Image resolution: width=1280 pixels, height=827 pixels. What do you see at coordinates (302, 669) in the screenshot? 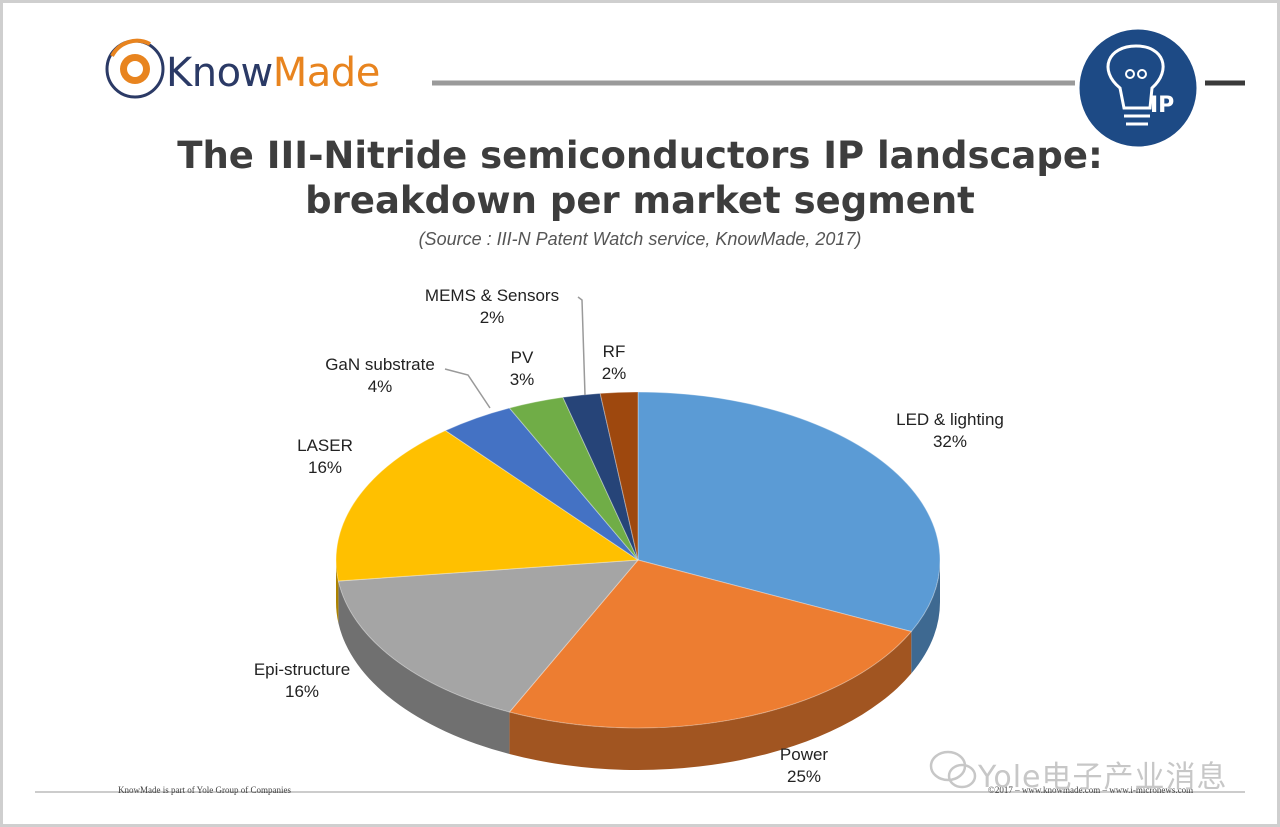
I see `label-epi-name: Epi-structure` at bounding box center [302, 669].